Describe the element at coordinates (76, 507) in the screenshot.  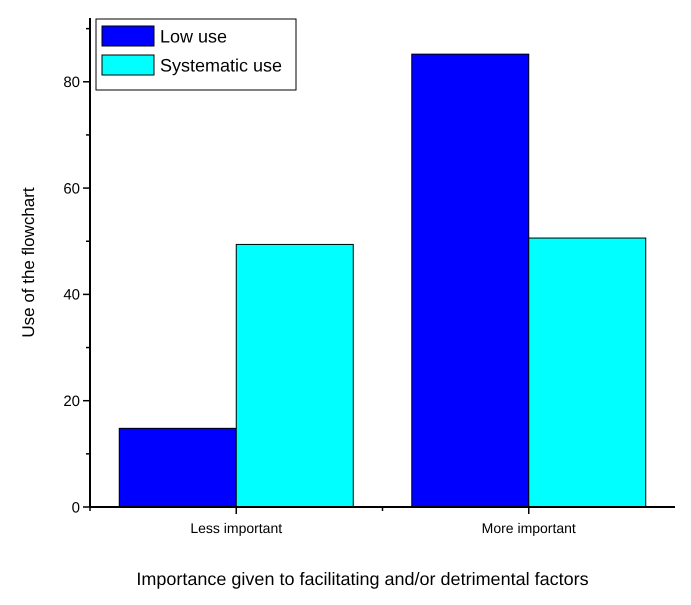
I see `y-tick-label: 0` at that location.